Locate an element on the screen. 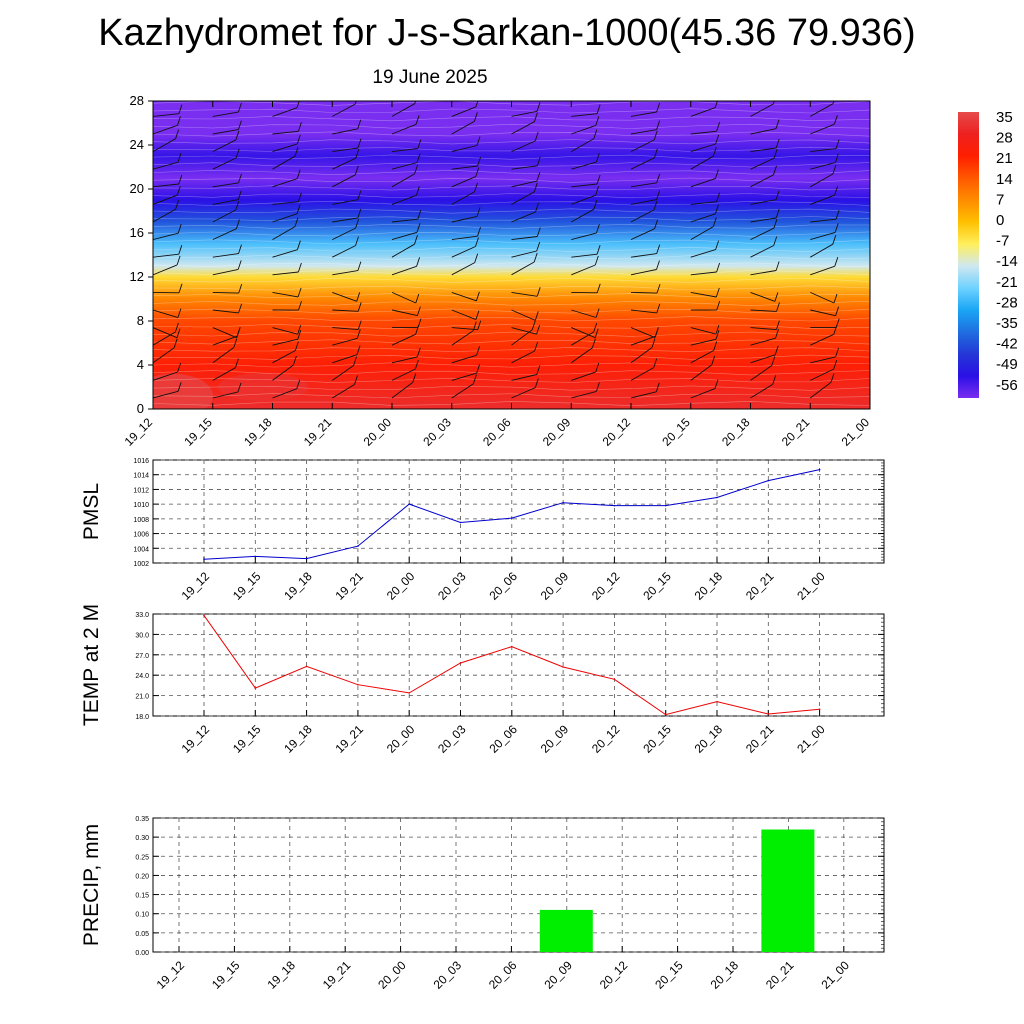  colorbar-label: -14 is located at coordinates (1007, 261).